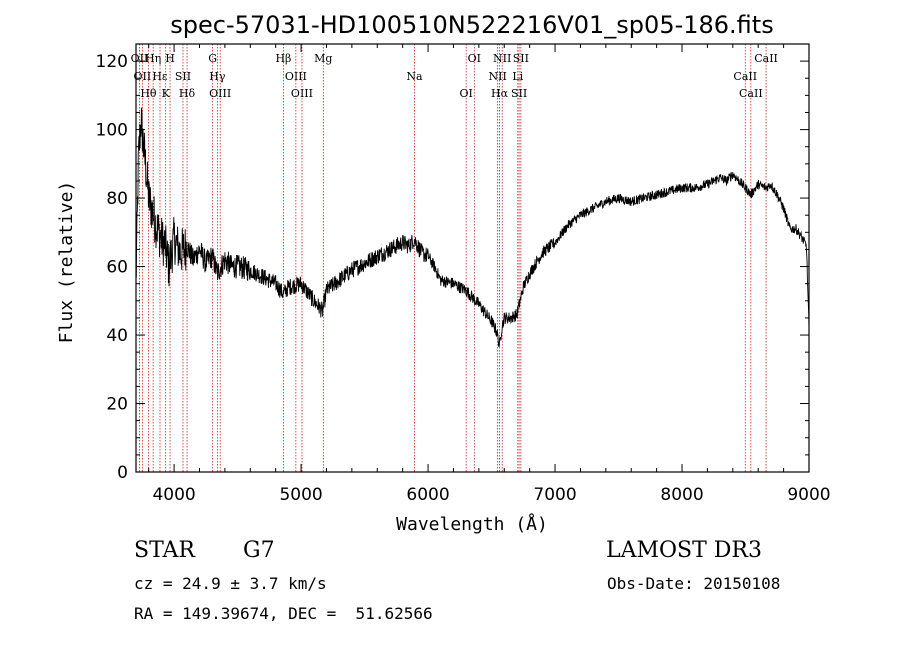  Describe the element at coordinates (142, 76) in the screenshot. I see `line-label-1: OII` at that location.